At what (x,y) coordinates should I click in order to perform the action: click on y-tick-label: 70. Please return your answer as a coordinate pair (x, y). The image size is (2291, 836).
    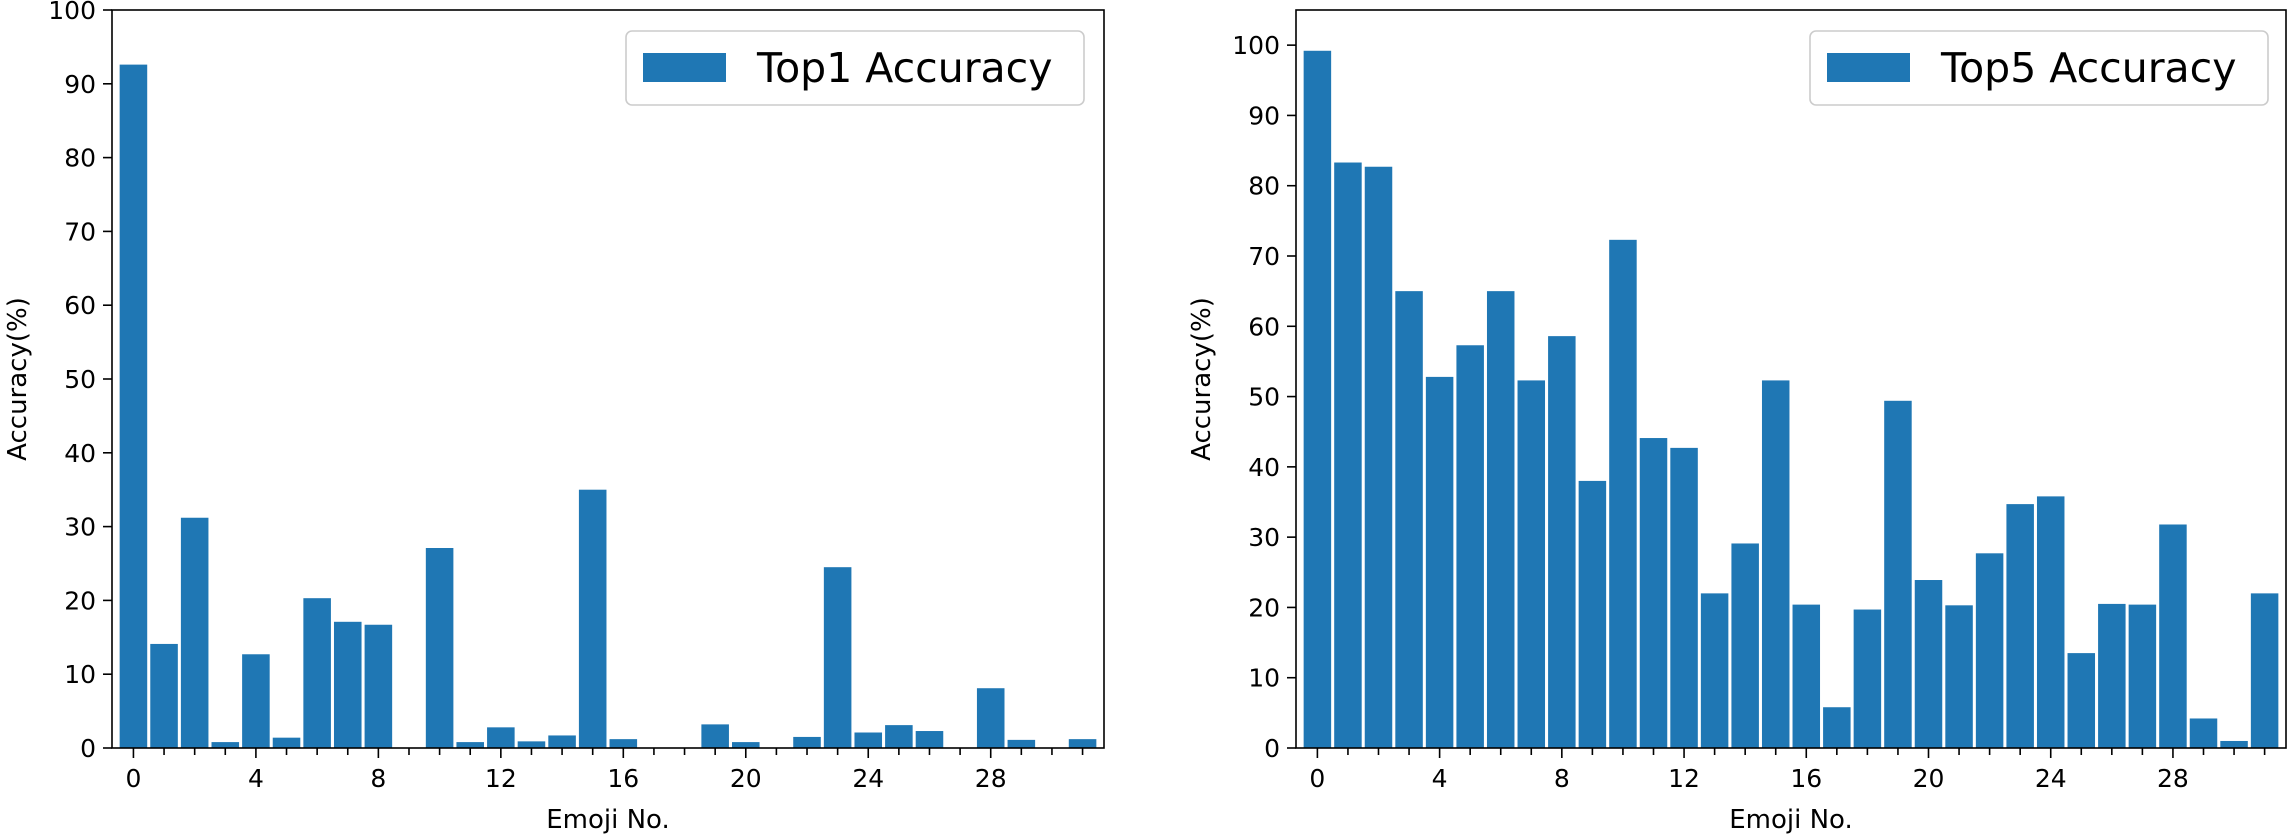
    Looking at the image, I should click on (1264, 256).